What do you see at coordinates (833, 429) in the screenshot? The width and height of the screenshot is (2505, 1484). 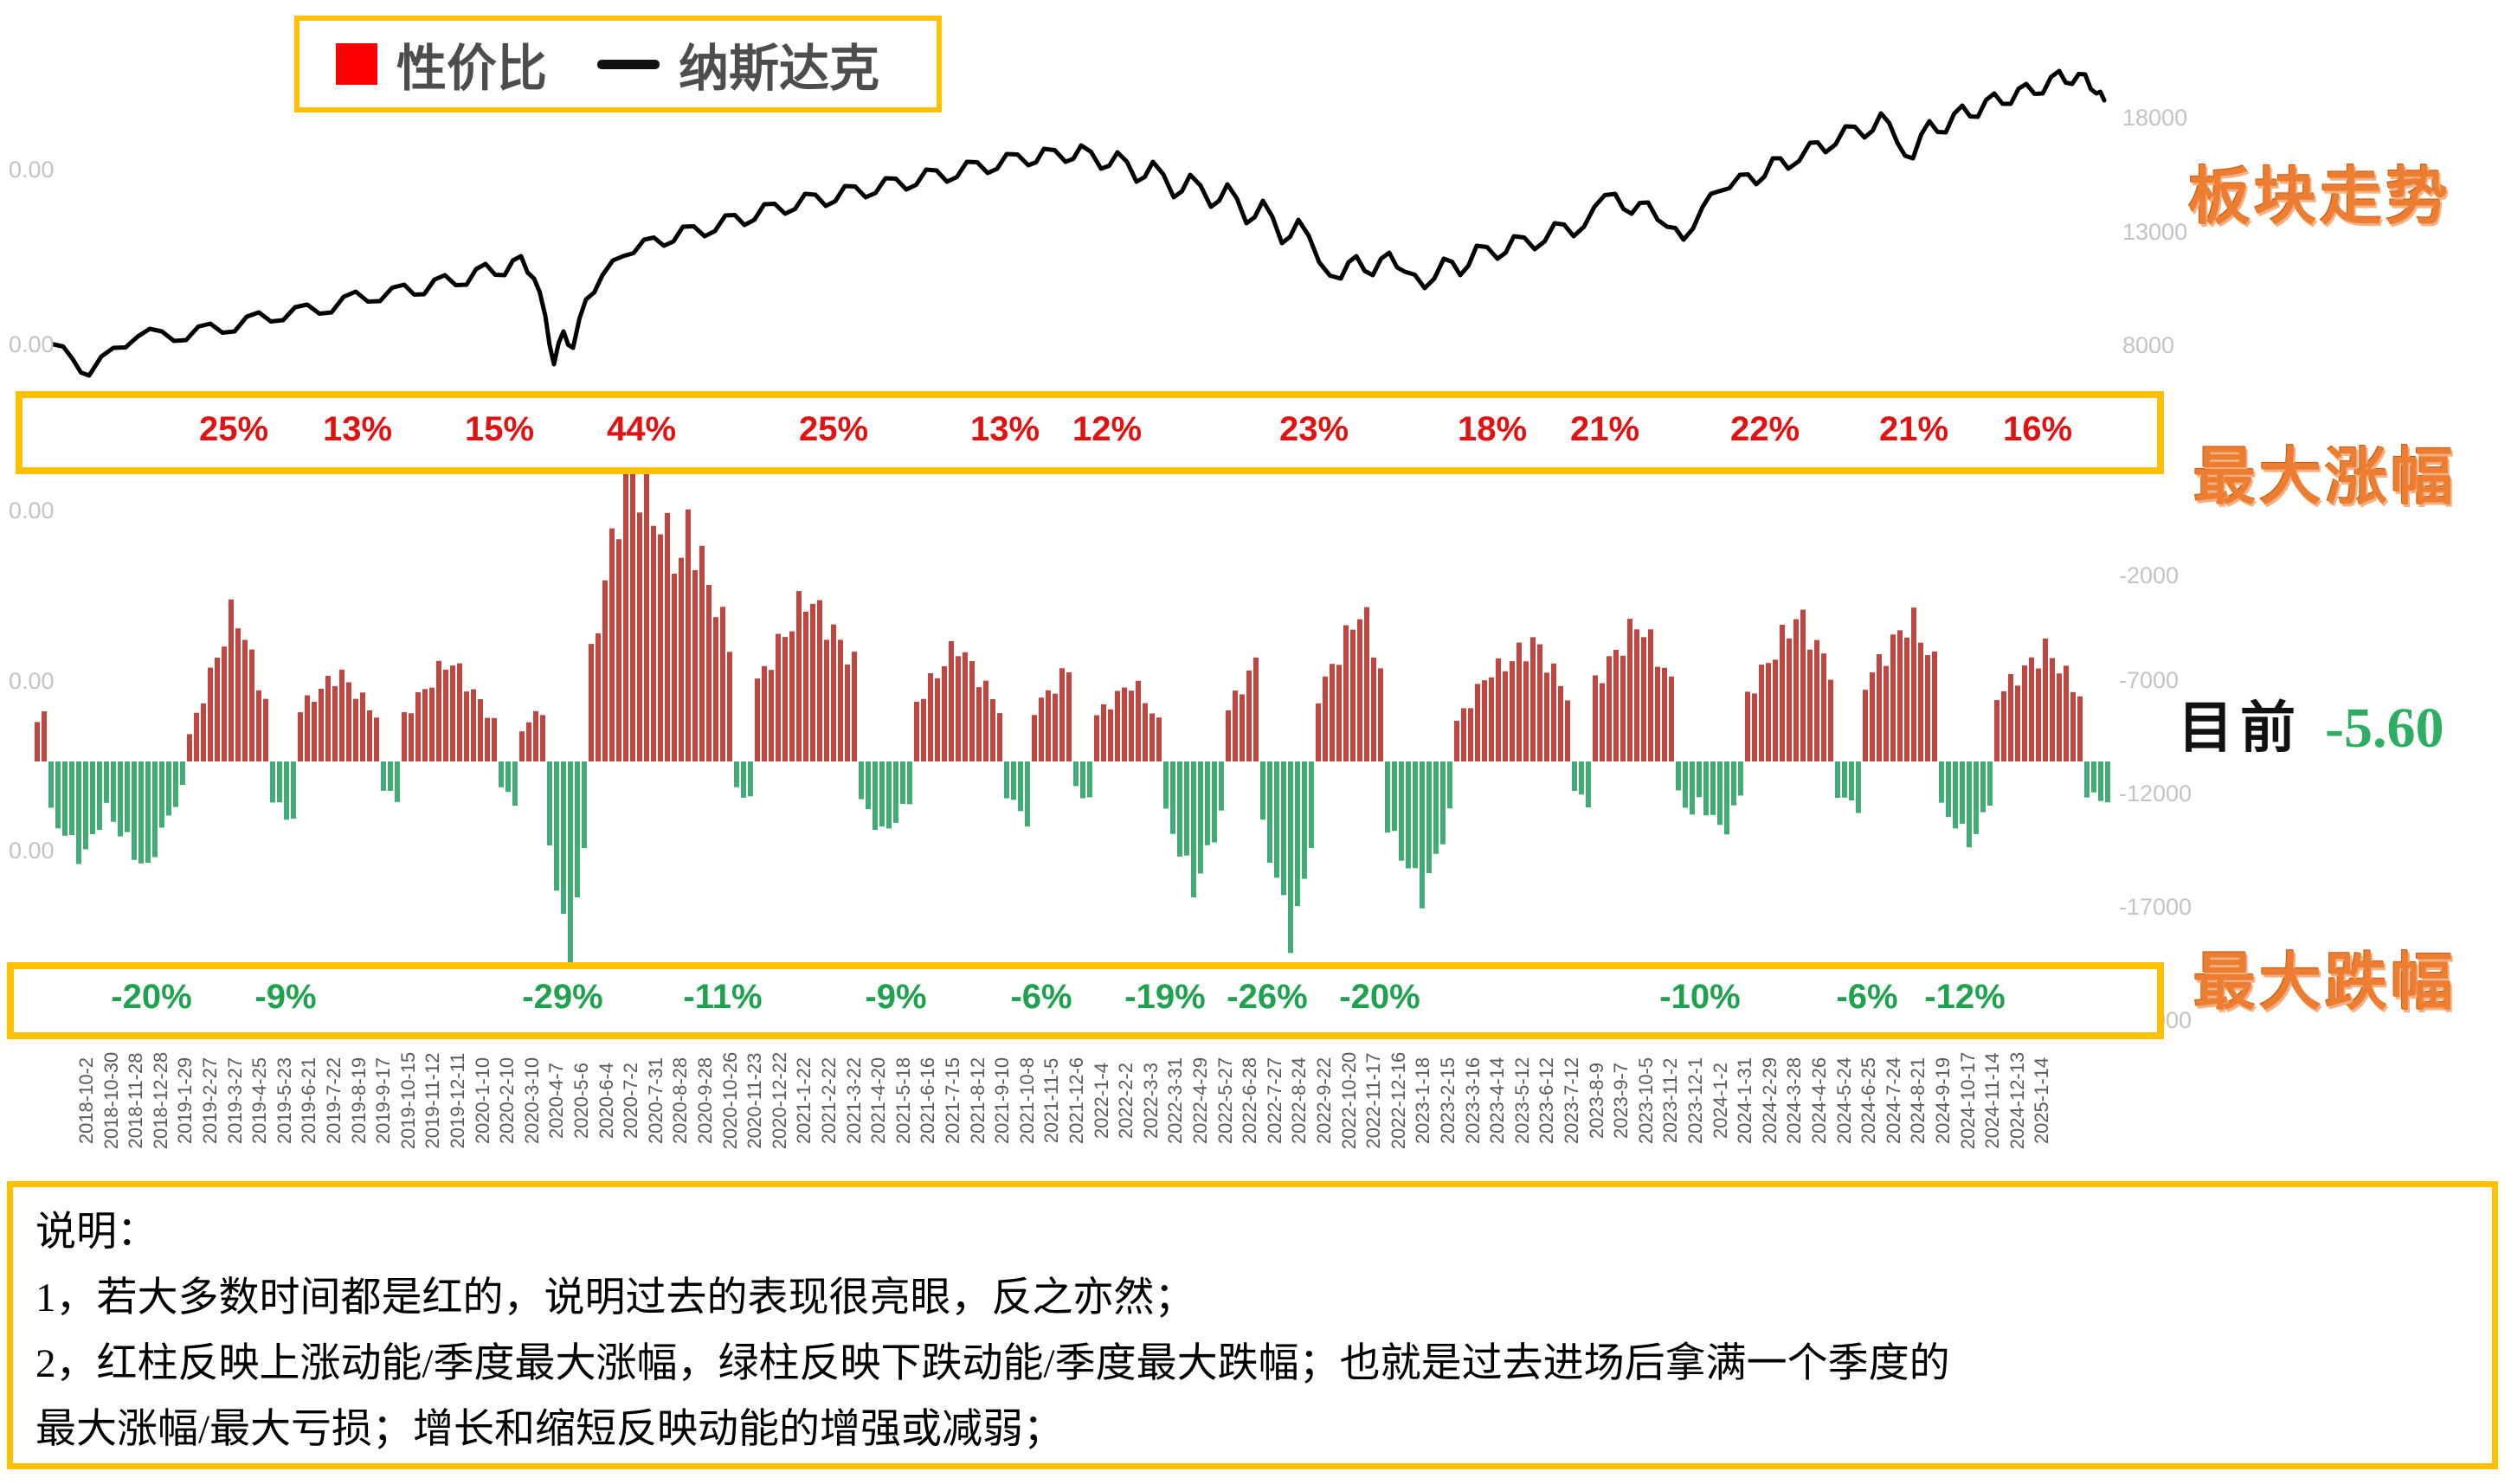 I see `quarter-max-gain: 25%` at bounding box center [833, 429].